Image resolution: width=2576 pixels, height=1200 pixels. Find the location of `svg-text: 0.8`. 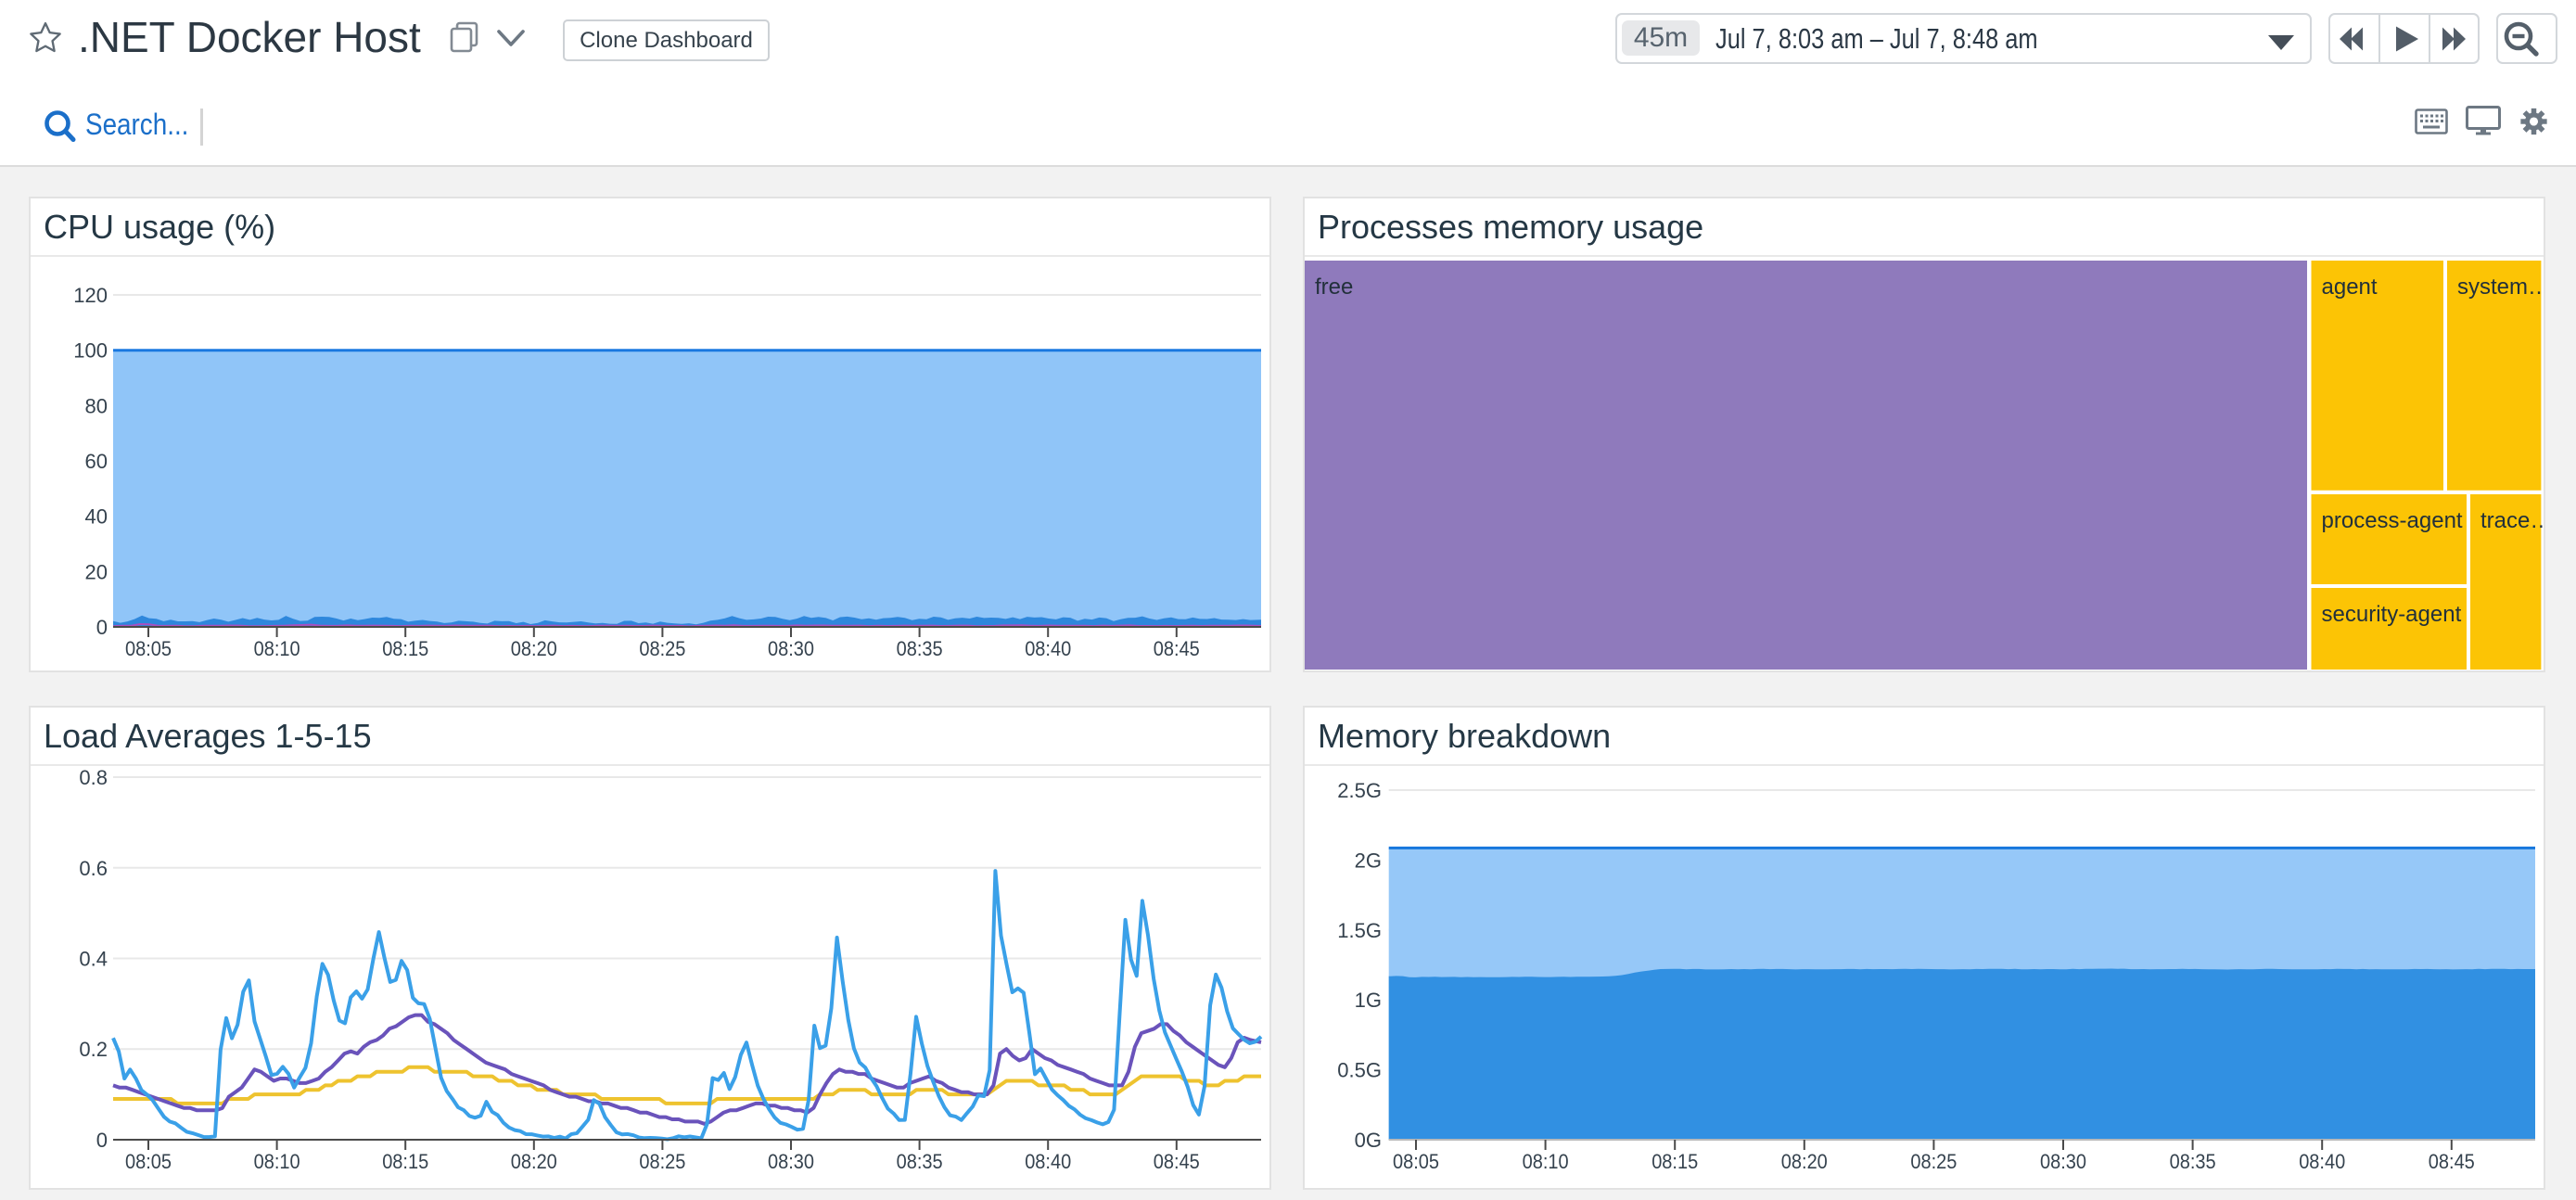

svg-text: 0.8 is located at coordinates (94, 777).